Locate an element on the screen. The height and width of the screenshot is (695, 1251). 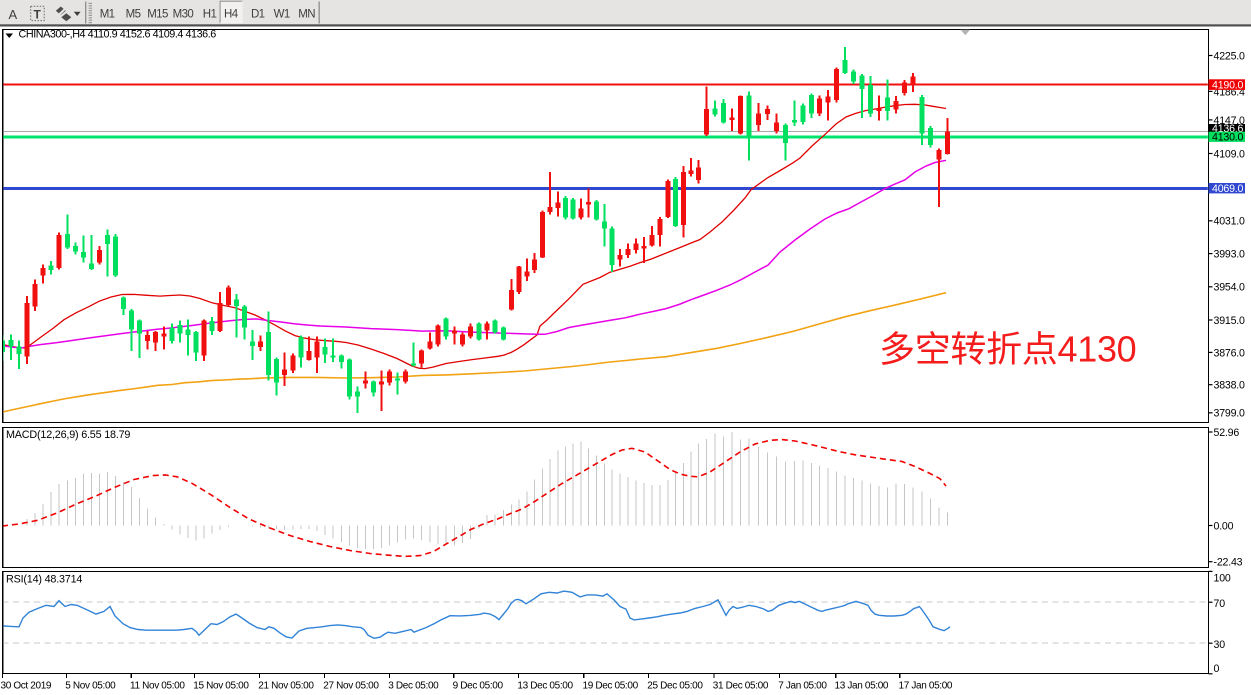
svg-text: -22.43 is located at coordinates (1228, 563).